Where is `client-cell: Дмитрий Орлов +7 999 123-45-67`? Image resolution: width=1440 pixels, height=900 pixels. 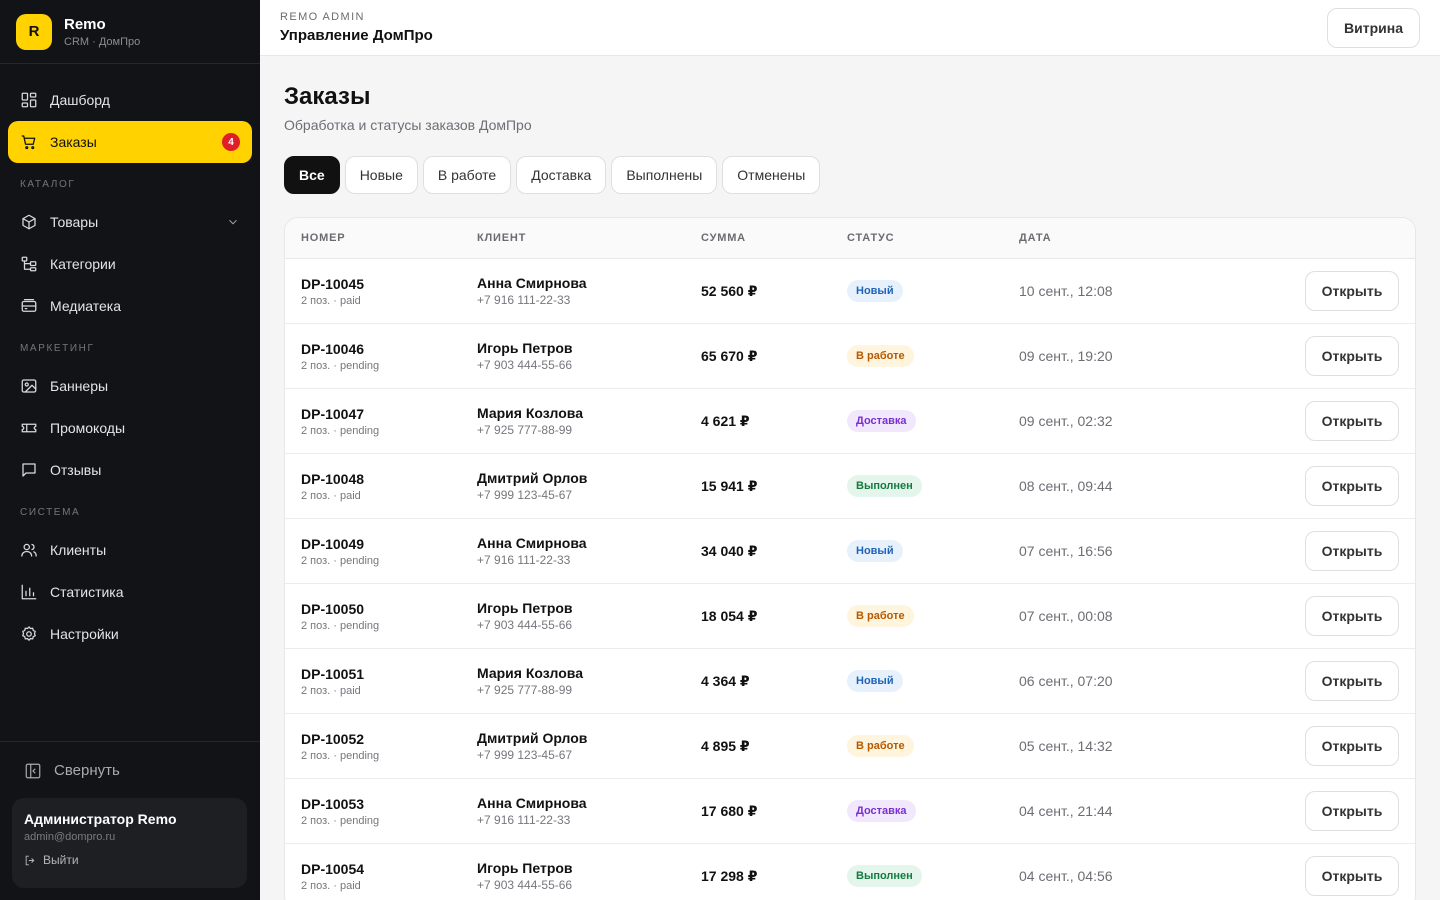 client-cell: Дмитрий Орлов +7 999 123-45-67 is located at coordinates (532, 486).